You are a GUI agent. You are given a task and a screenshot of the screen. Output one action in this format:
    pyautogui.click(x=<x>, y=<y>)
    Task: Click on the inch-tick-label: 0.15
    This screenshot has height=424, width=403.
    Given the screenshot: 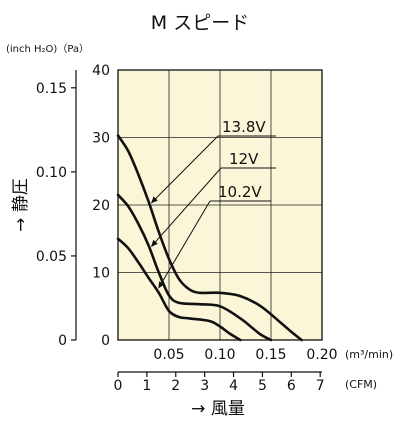 What is the action you would take?
    pyautogui.click(x=51, y=89)
    